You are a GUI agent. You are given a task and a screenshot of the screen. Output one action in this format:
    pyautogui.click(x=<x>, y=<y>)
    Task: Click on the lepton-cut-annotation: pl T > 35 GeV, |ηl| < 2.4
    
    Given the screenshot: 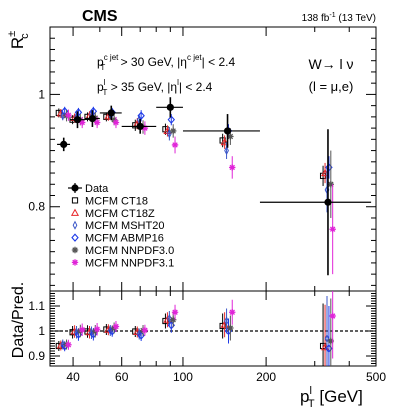 What is the action you would take?
    pyautogui.click(x=155, y=87)
    